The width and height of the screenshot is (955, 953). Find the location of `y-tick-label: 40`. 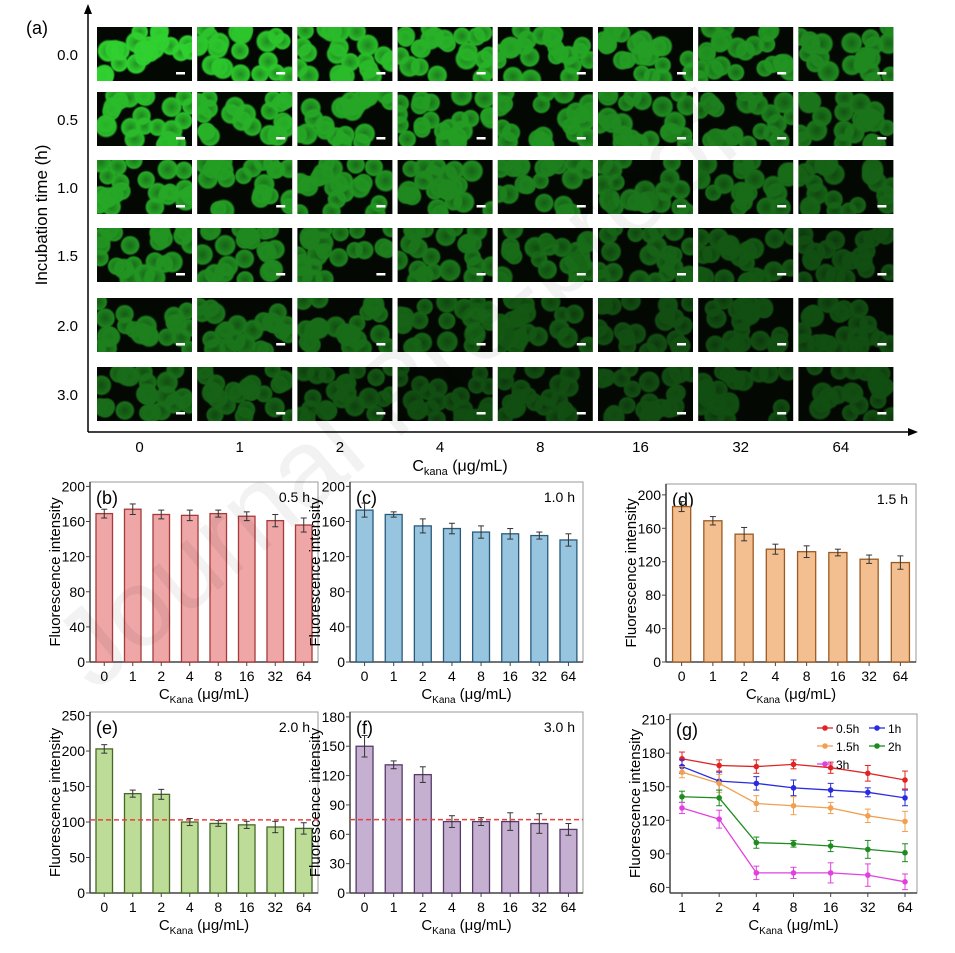

y-tick-label: 40 is located at coordinates (77, 627).